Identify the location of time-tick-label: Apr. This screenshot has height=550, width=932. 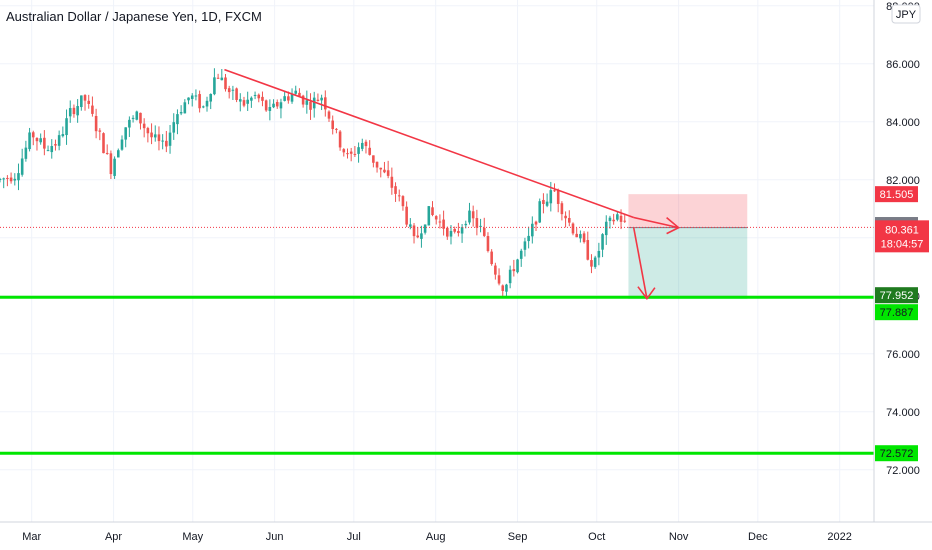
(113, 537).